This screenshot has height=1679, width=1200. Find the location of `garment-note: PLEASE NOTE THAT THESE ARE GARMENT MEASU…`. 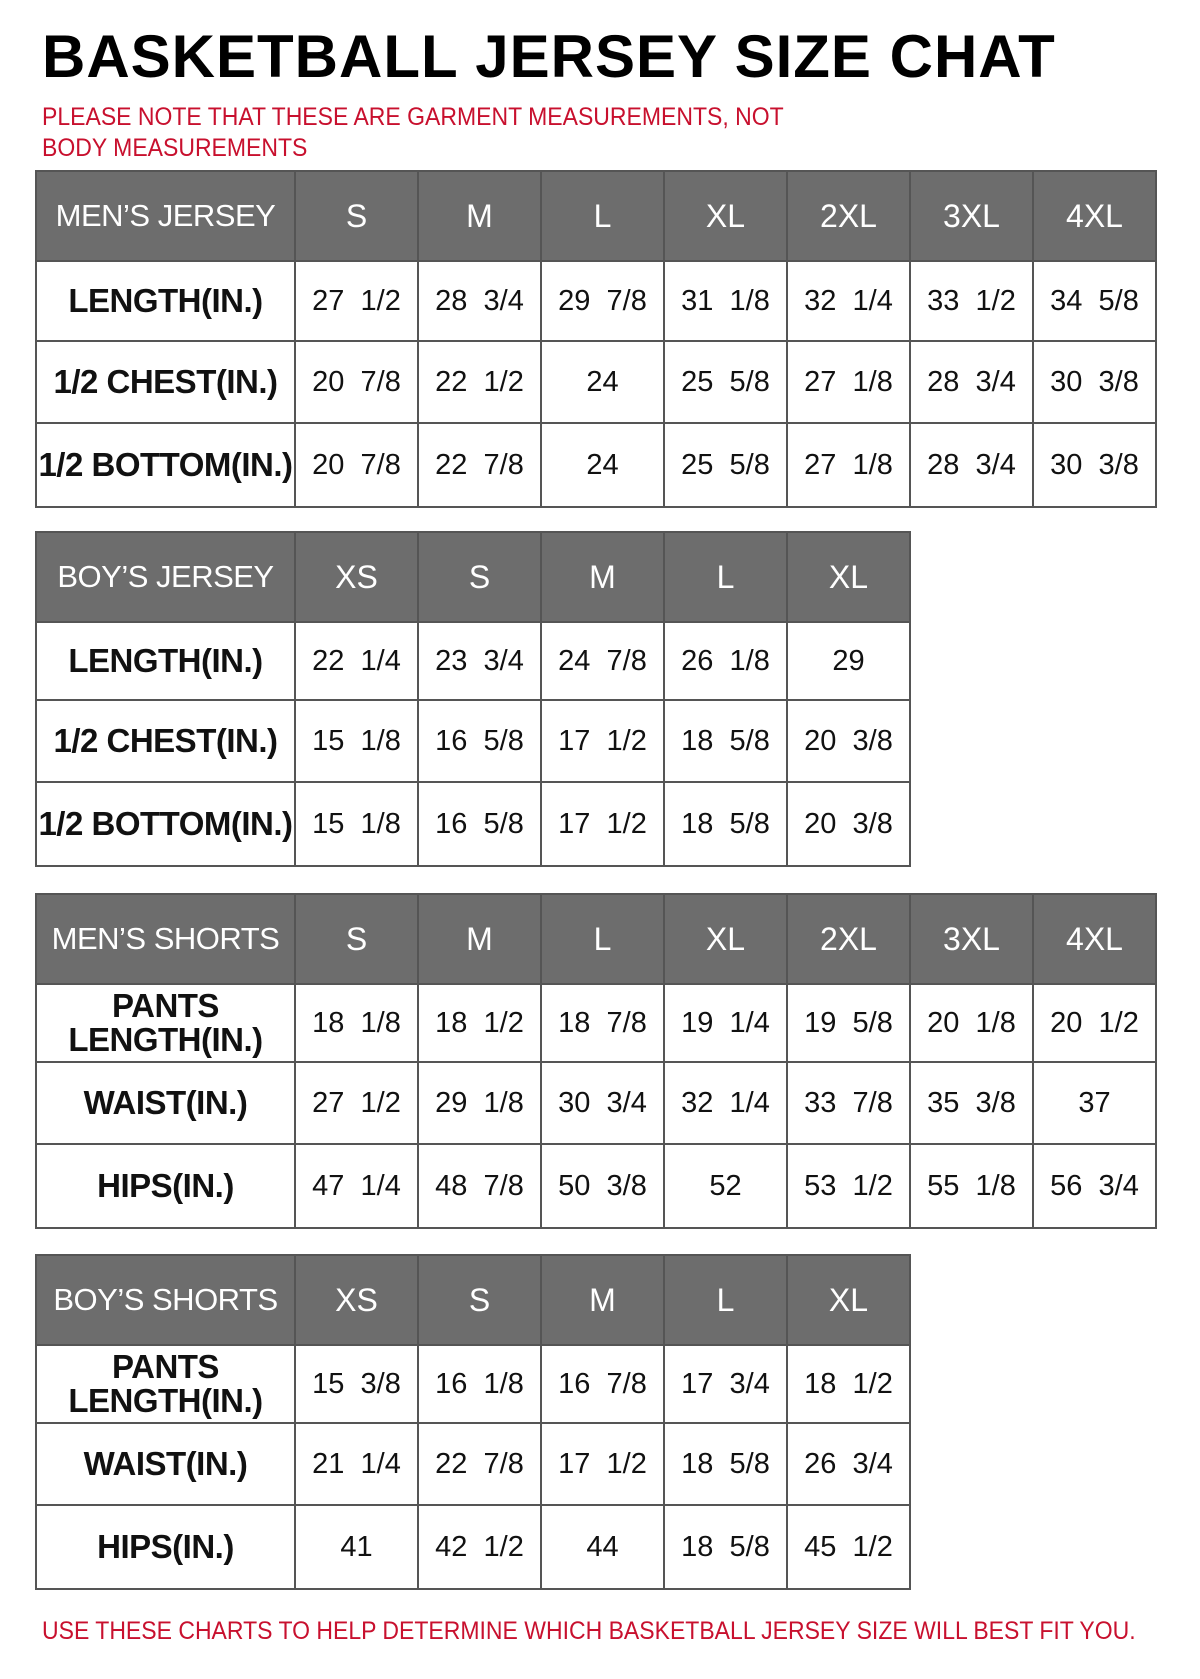

garment-note: PLEASE NOTE THAT THESE ARE GARMENT MEASU… is located at coordinates (413, 132).